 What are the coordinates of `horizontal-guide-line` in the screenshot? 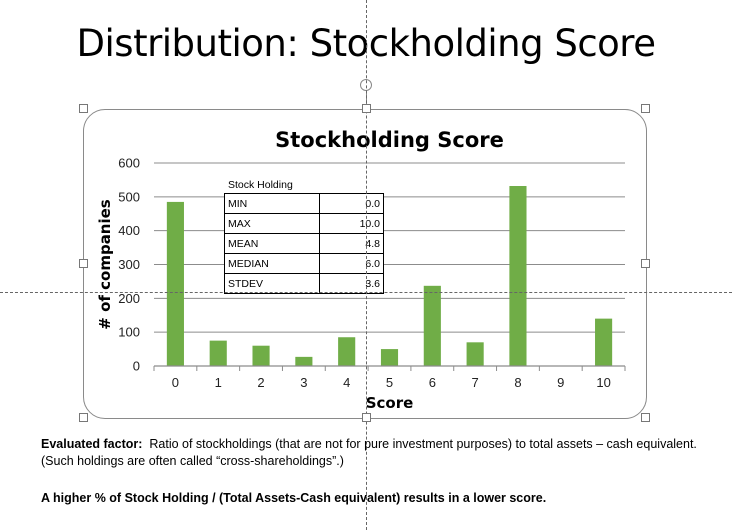 It's located at (366, 292).